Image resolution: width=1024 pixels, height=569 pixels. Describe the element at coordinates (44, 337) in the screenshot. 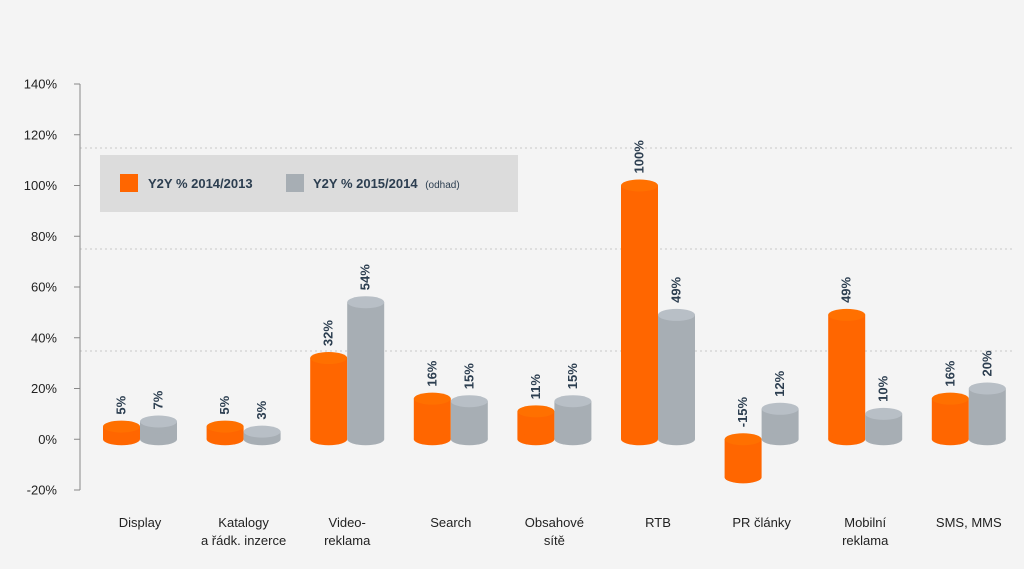

I see `y-tick-label: 40%` at that location.